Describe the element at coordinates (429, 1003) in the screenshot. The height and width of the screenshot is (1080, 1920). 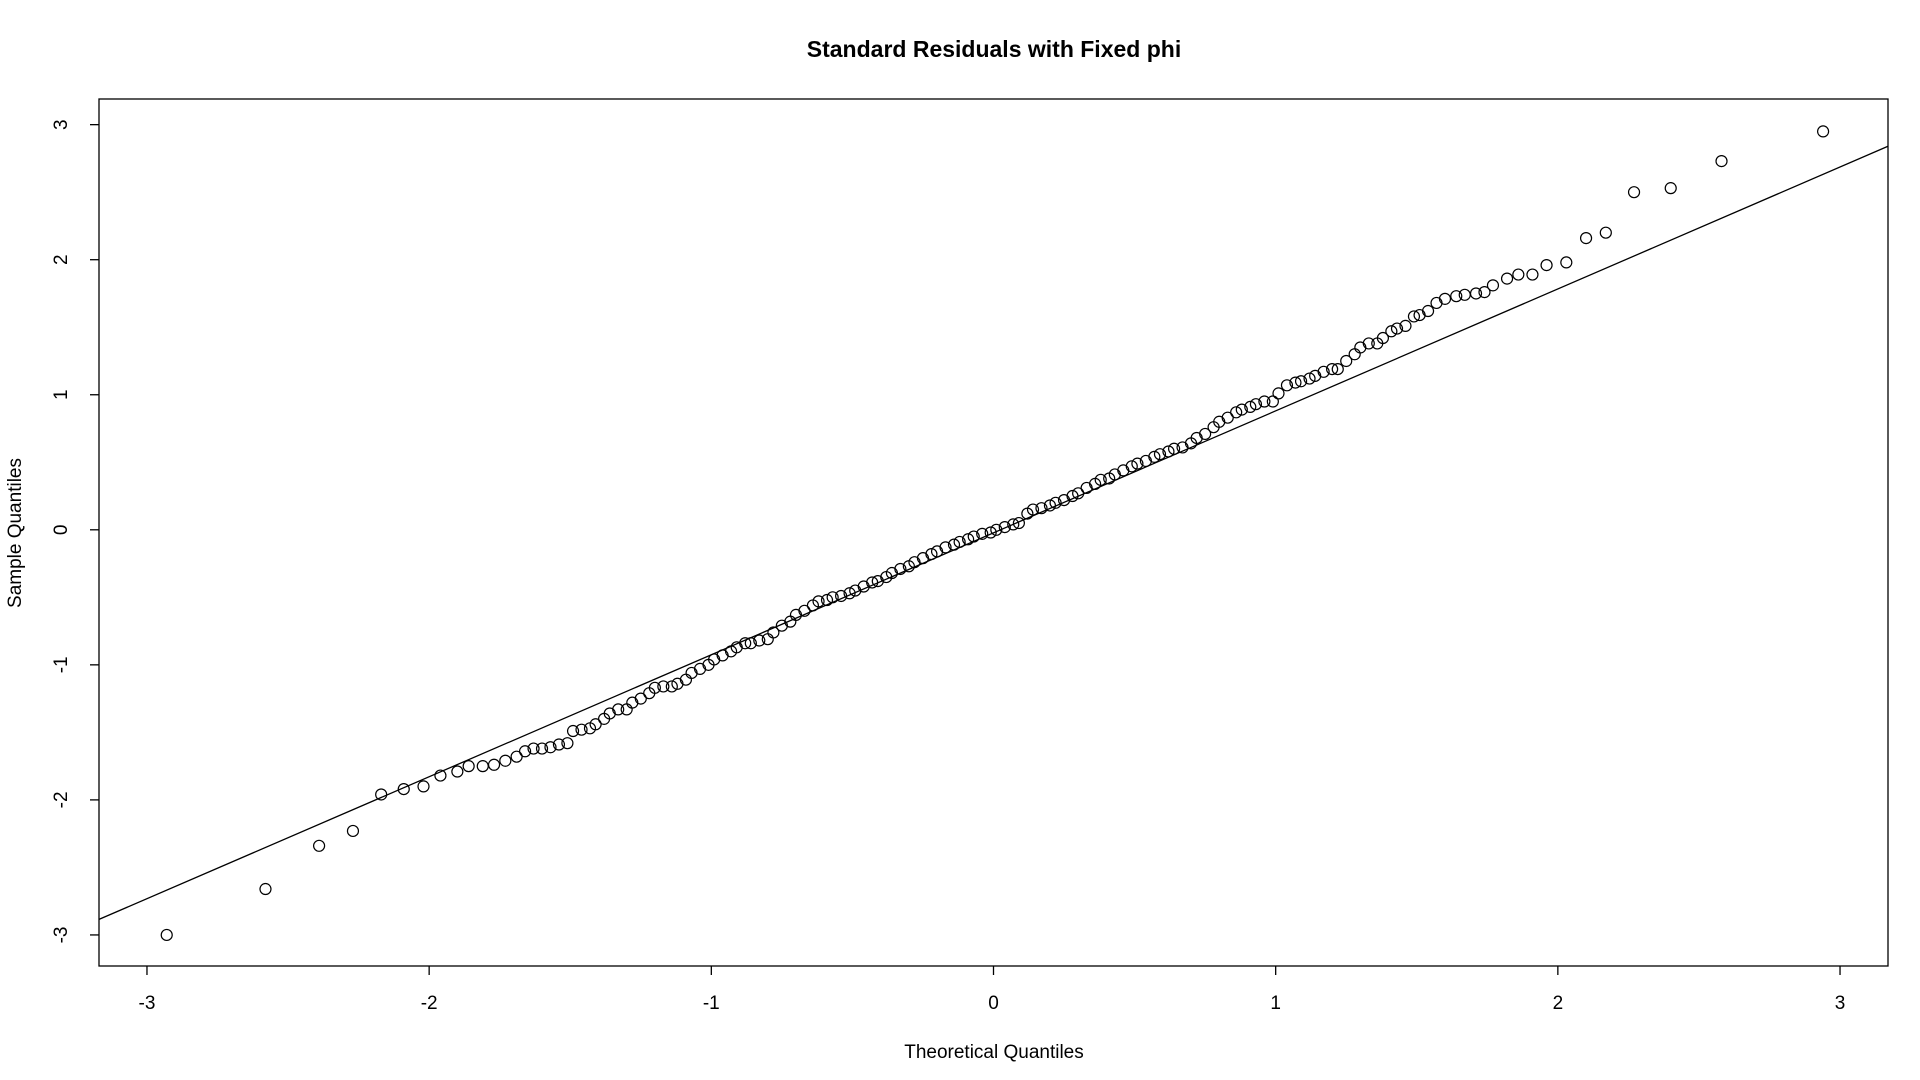
I see `x-tick-label: -2` at that location.